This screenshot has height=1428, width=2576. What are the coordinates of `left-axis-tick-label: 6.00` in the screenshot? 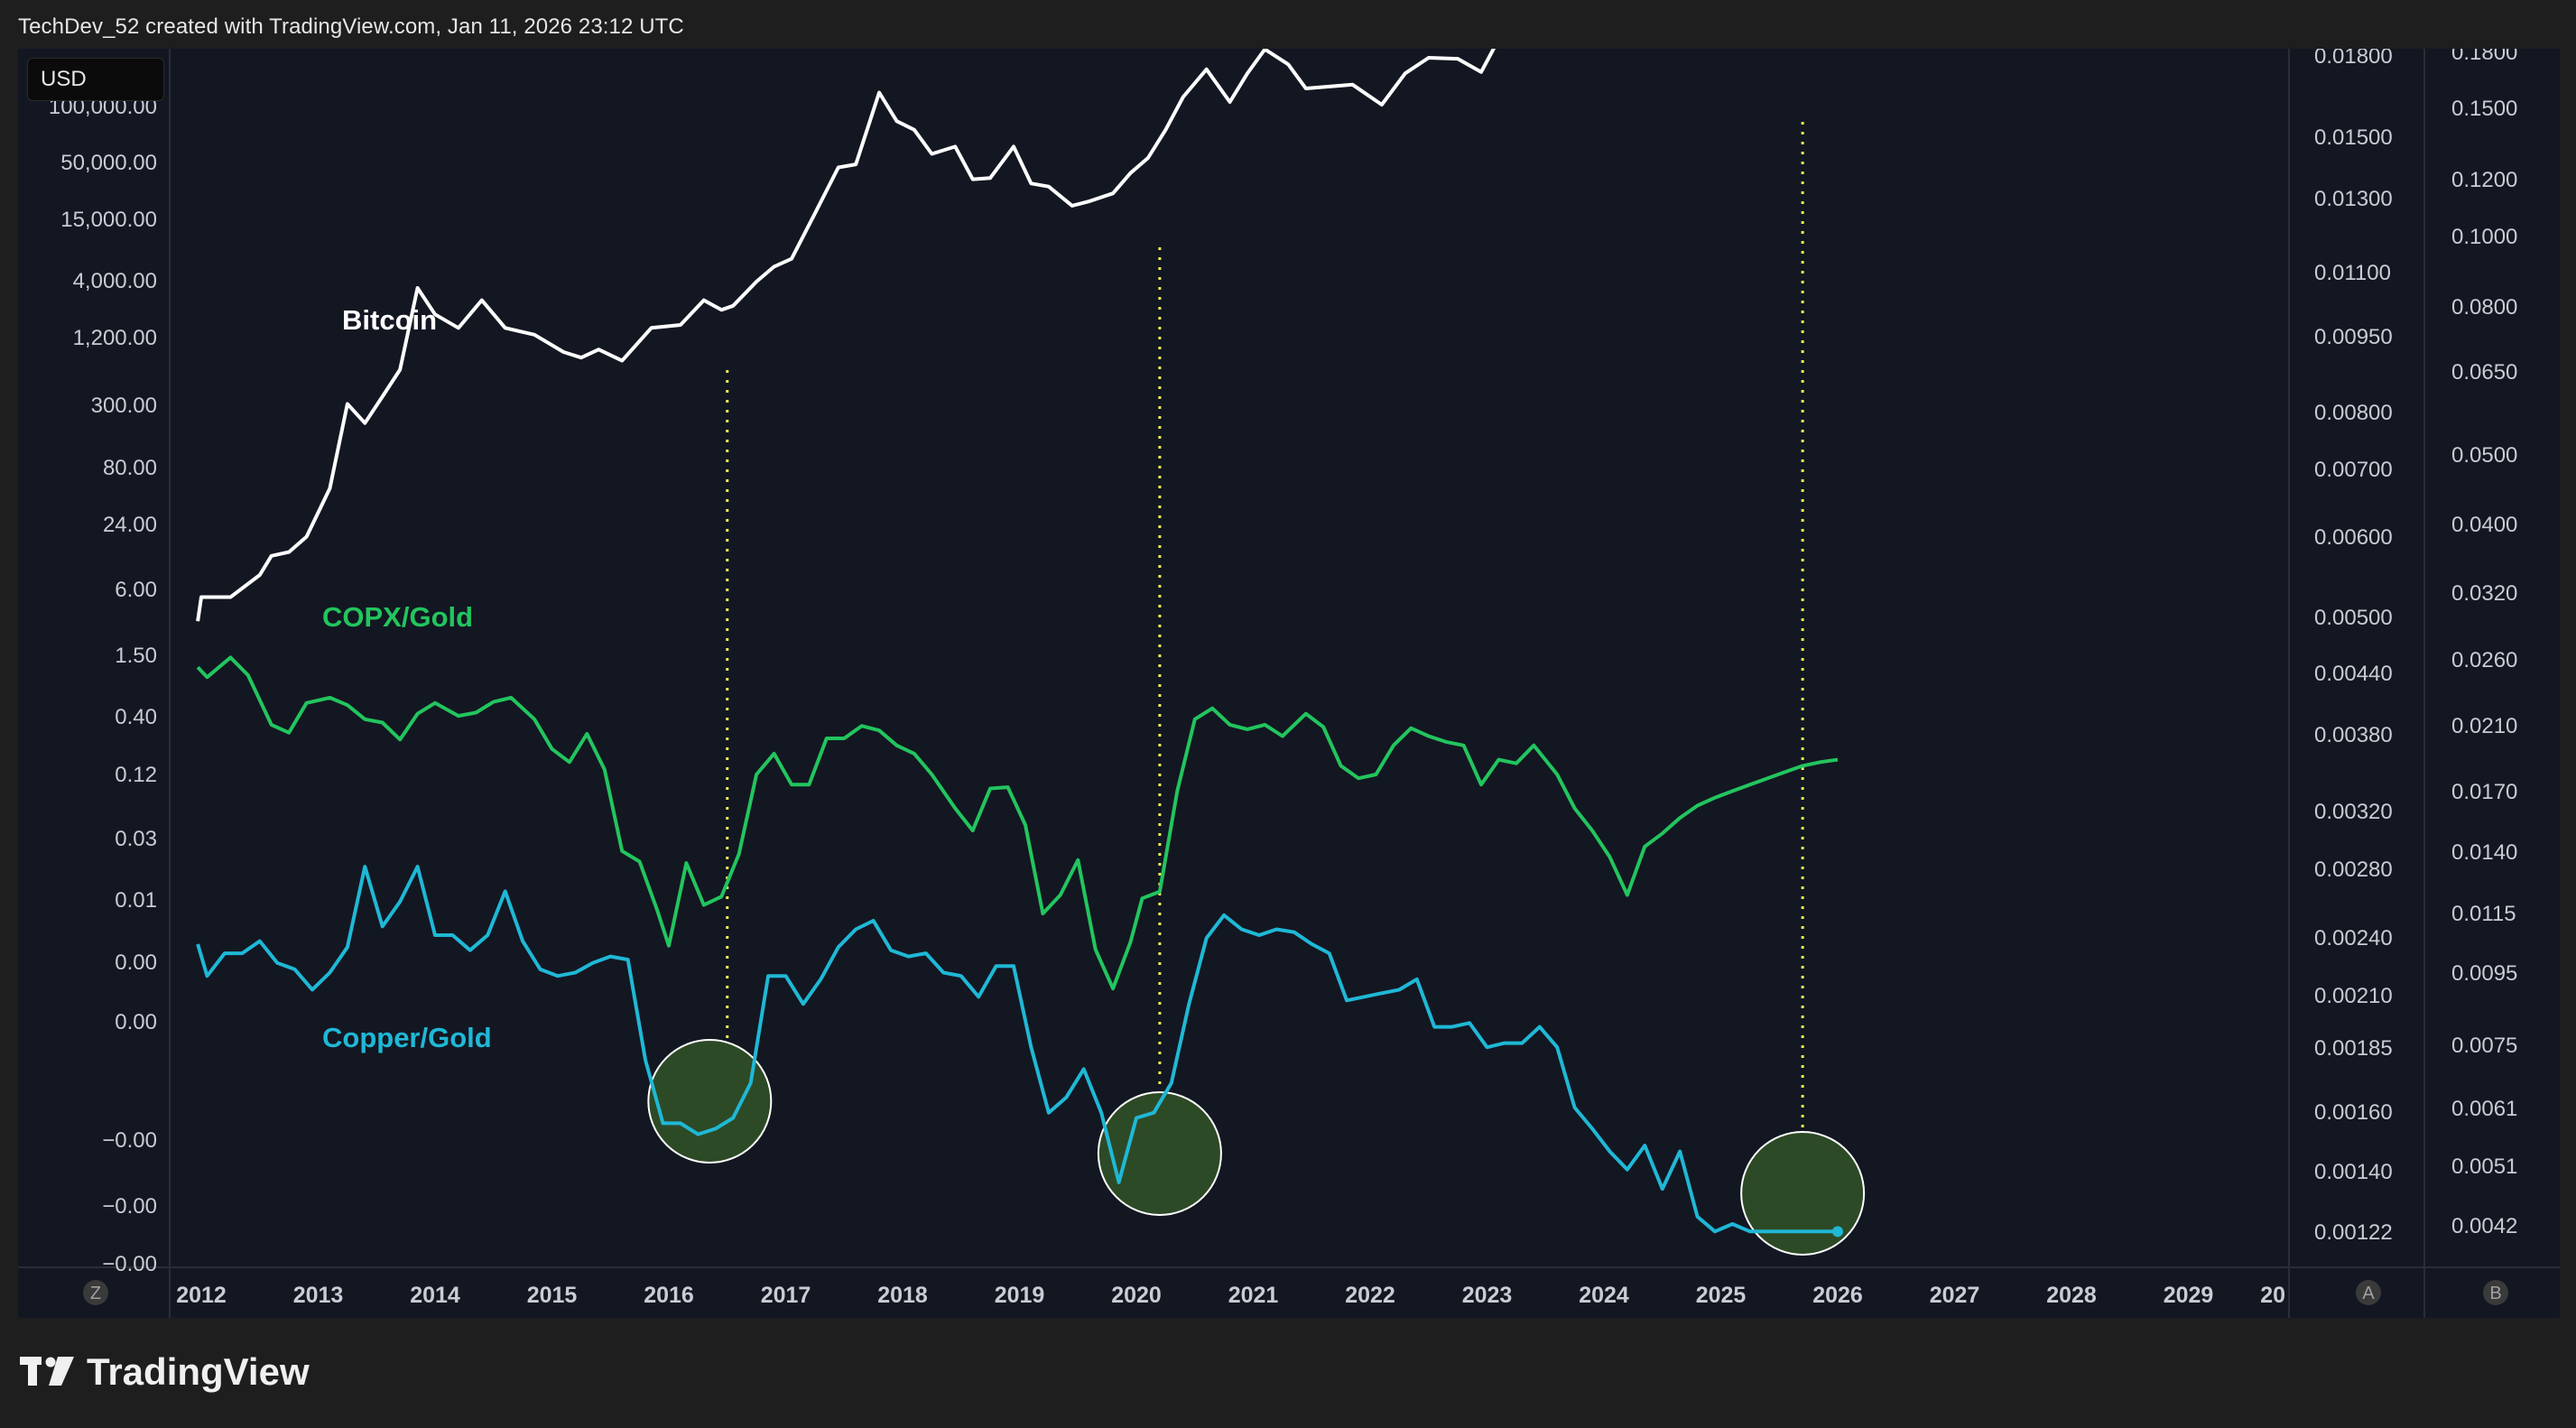 It's located at (136, 590).